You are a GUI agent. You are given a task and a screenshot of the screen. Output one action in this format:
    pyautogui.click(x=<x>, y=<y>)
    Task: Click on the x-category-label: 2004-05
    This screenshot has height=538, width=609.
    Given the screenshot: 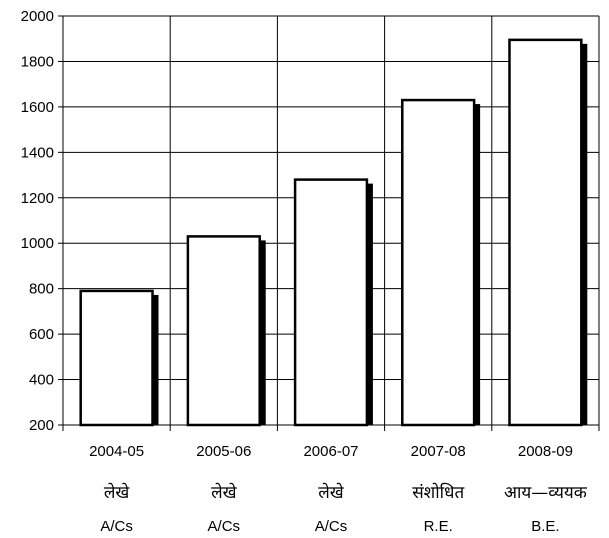 What is the action you would take?
    pyautogui.click(x=116, y=451)
    